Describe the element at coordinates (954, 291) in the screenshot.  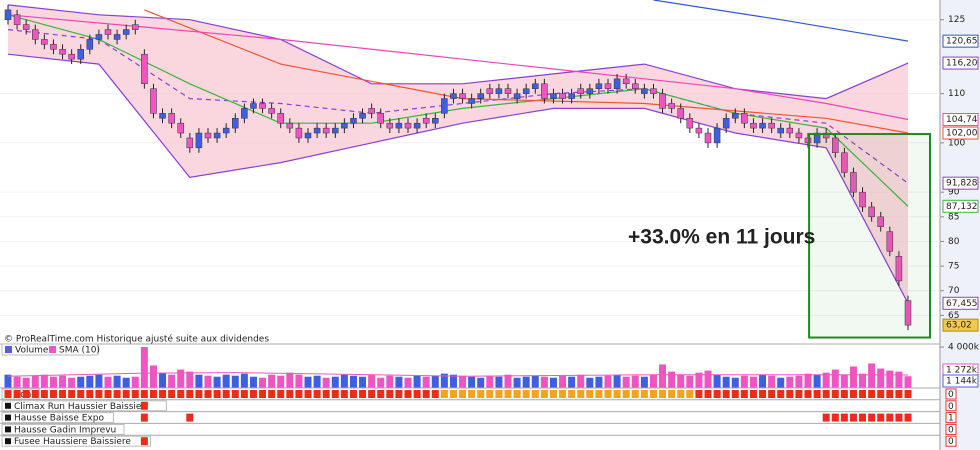
I see `y-tick-label: 70` at that location.